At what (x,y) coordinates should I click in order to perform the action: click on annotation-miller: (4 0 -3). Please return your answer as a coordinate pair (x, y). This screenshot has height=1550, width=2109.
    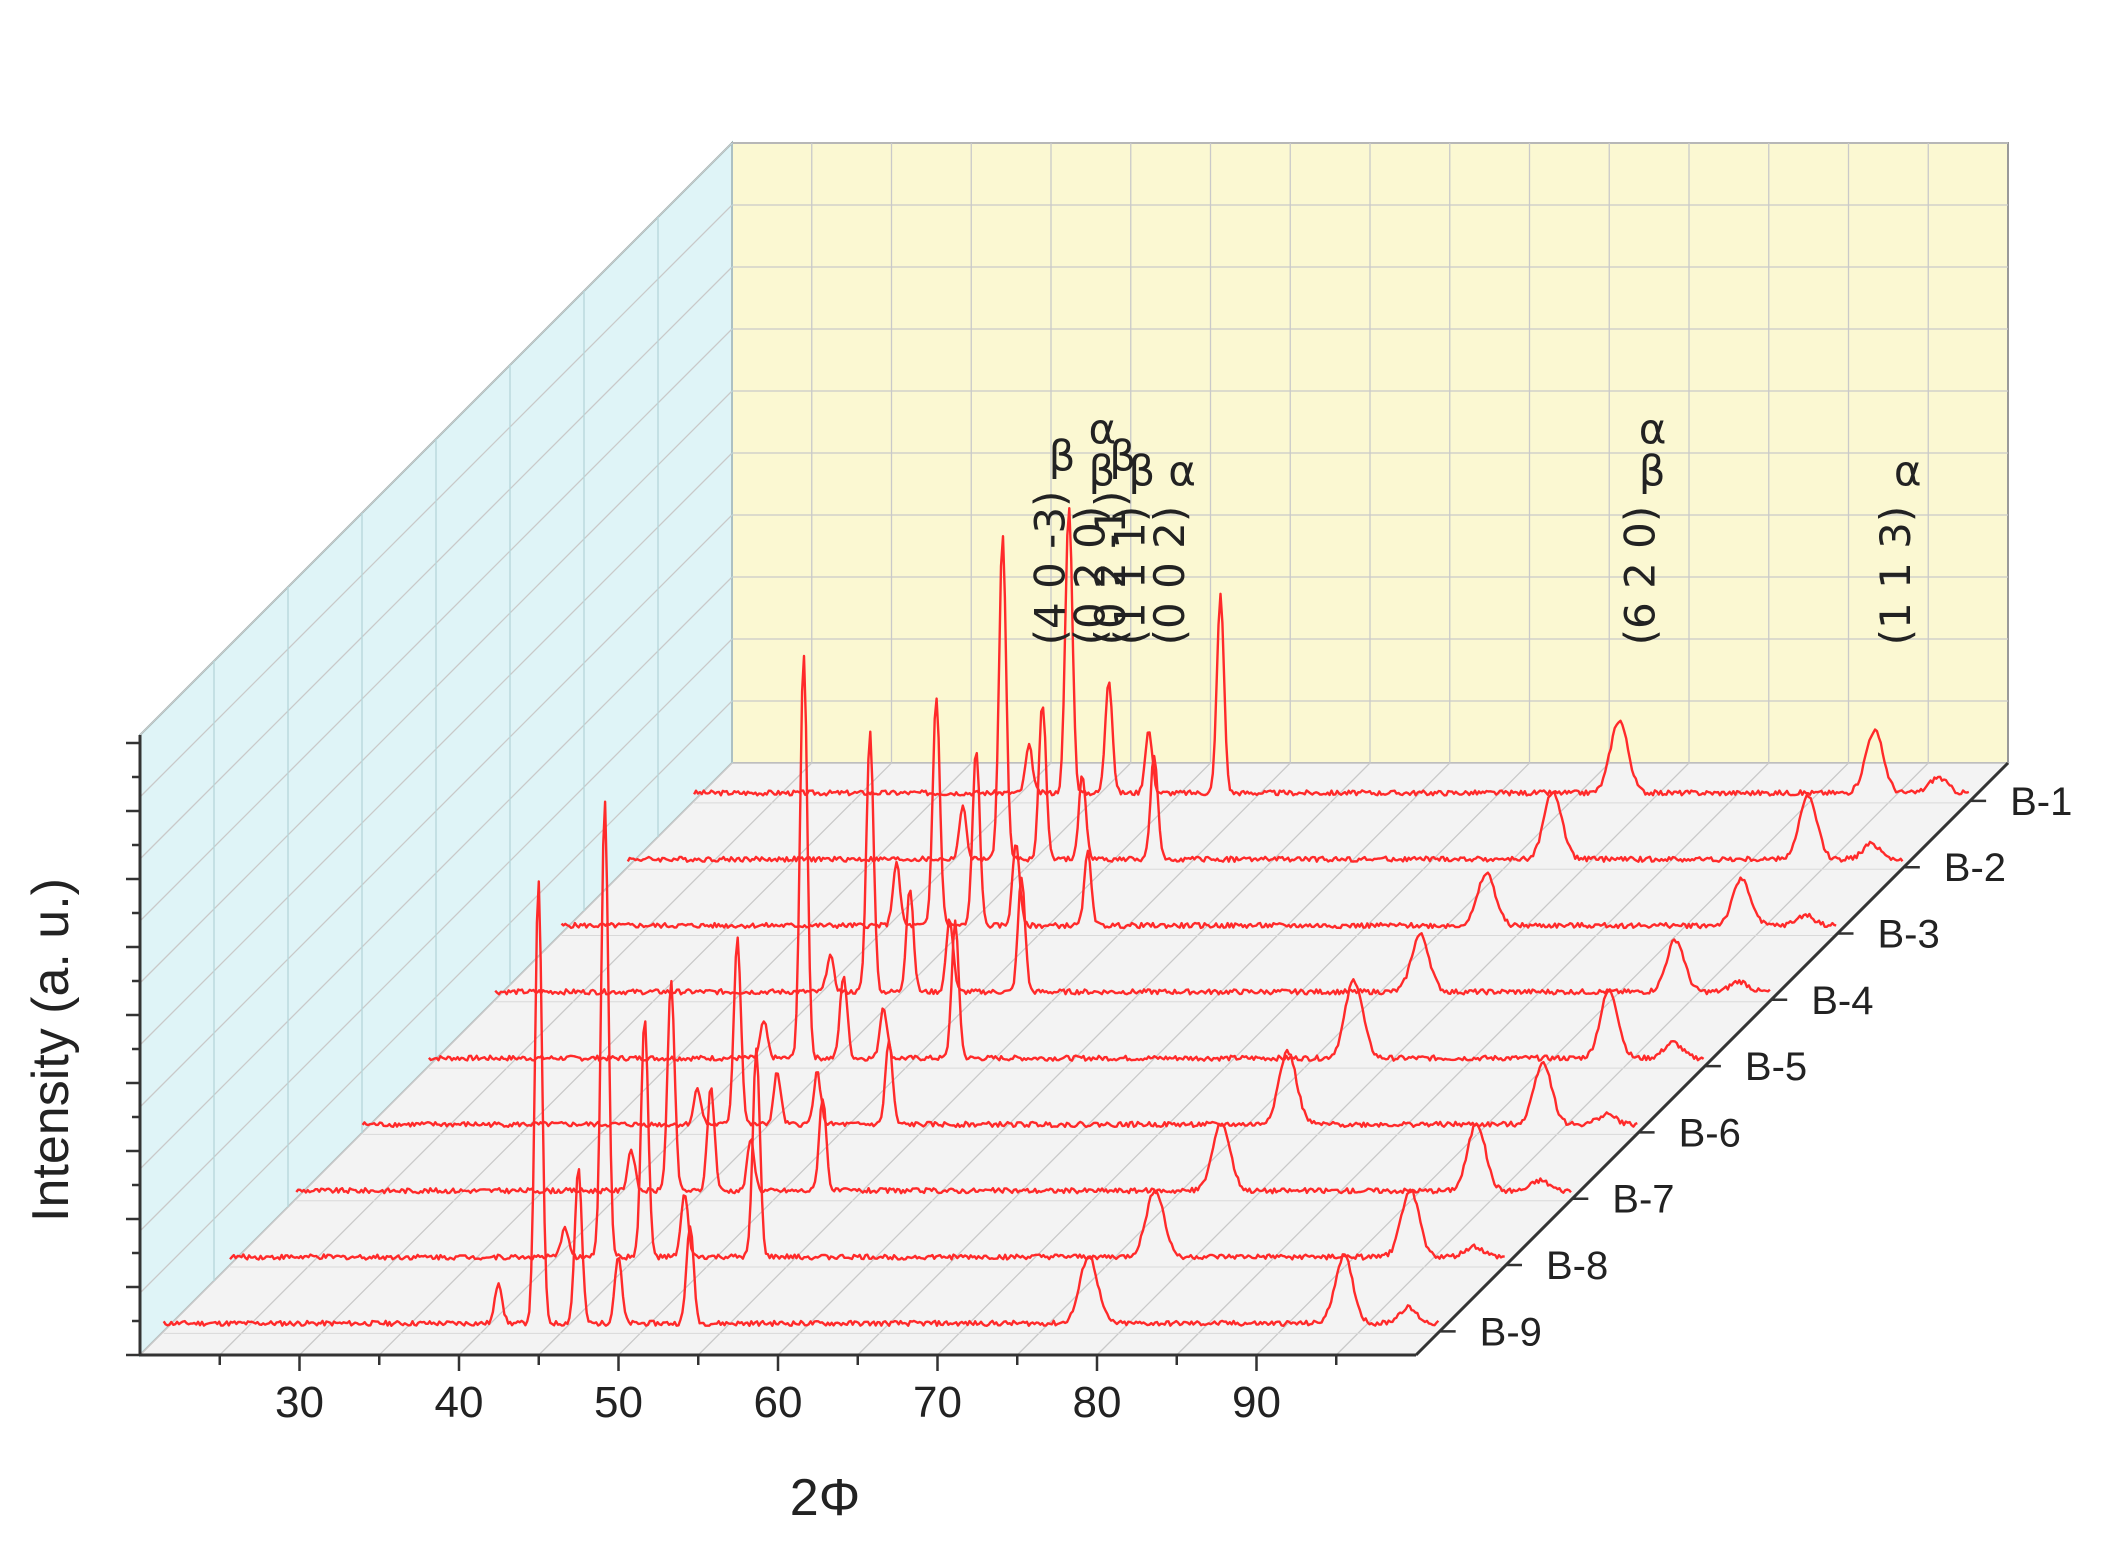
    Looking at the image, I should click on (1050, 568).